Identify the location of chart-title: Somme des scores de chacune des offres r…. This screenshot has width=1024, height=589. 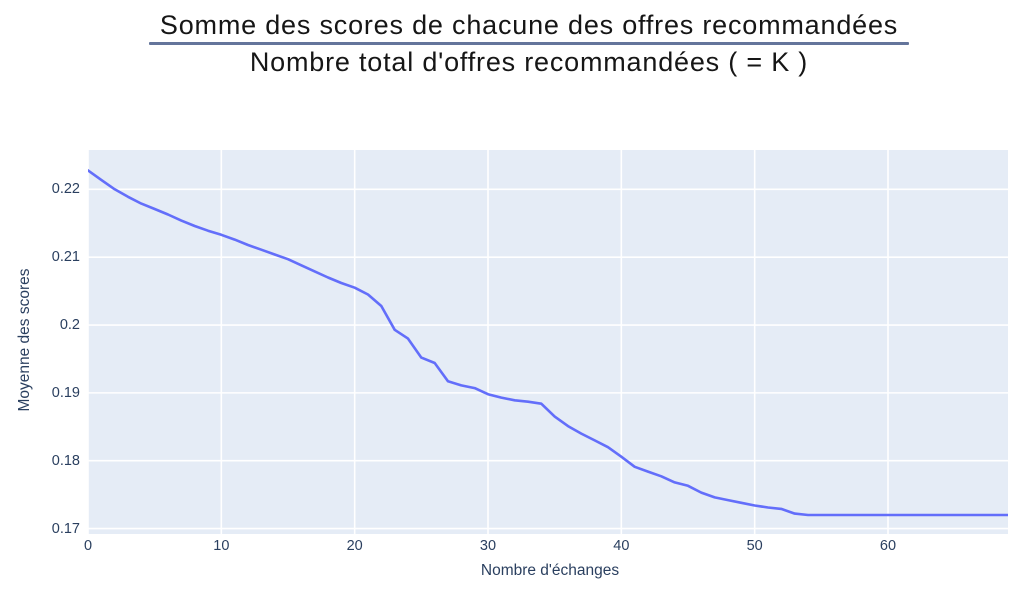
(529, 44).